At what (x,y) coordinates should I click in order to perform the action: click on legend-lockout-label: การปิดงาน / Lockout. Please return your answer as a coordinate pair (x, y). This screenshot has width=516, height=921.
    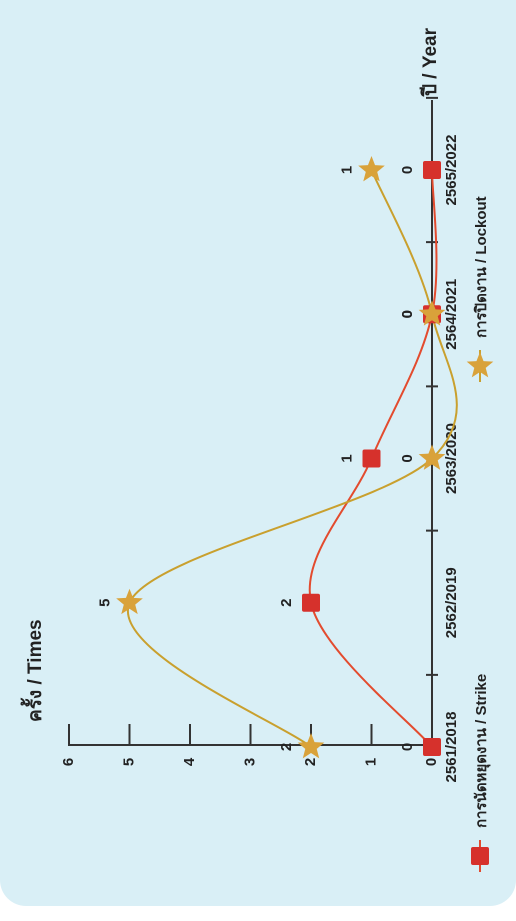
    Looking at the image, I should click on (481, 267).